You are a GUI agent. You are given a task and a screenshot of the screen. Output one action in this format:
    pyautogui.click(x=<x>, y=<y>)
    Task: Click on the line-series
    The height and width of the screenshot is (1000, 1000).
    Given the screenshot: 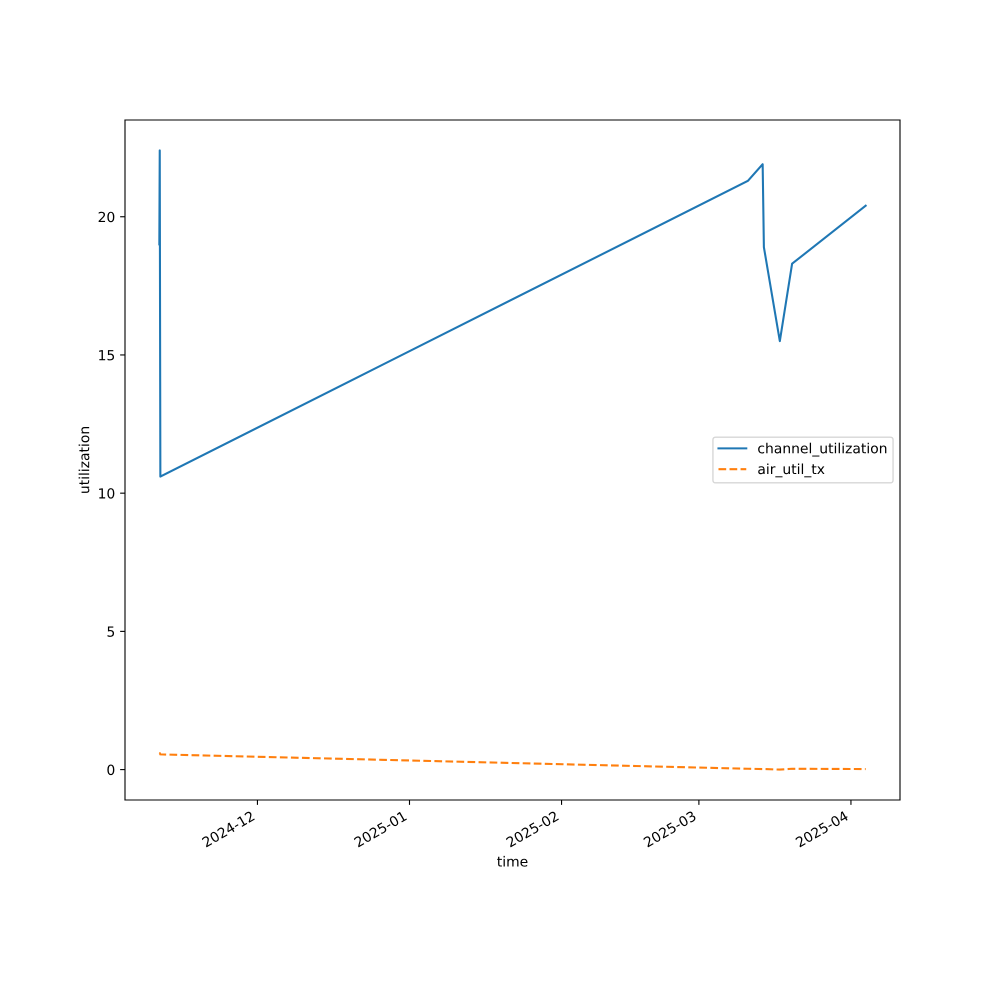 What is the action you would take?
    pyautogui.click(x=512, y=761)
    